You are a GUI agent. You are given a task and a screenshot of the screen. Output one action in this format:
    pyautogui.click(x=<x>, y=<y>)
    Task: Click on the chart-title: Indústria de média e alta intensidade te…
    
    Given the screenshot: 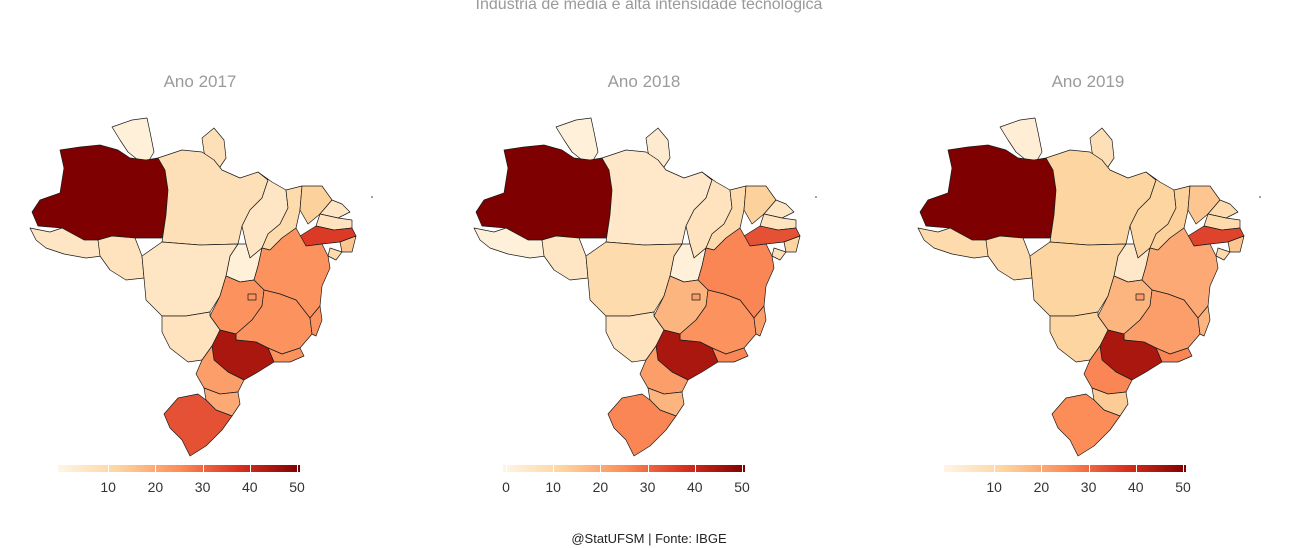 What is the action you would take?
    pyautogui.click(x=649, y=6)
    